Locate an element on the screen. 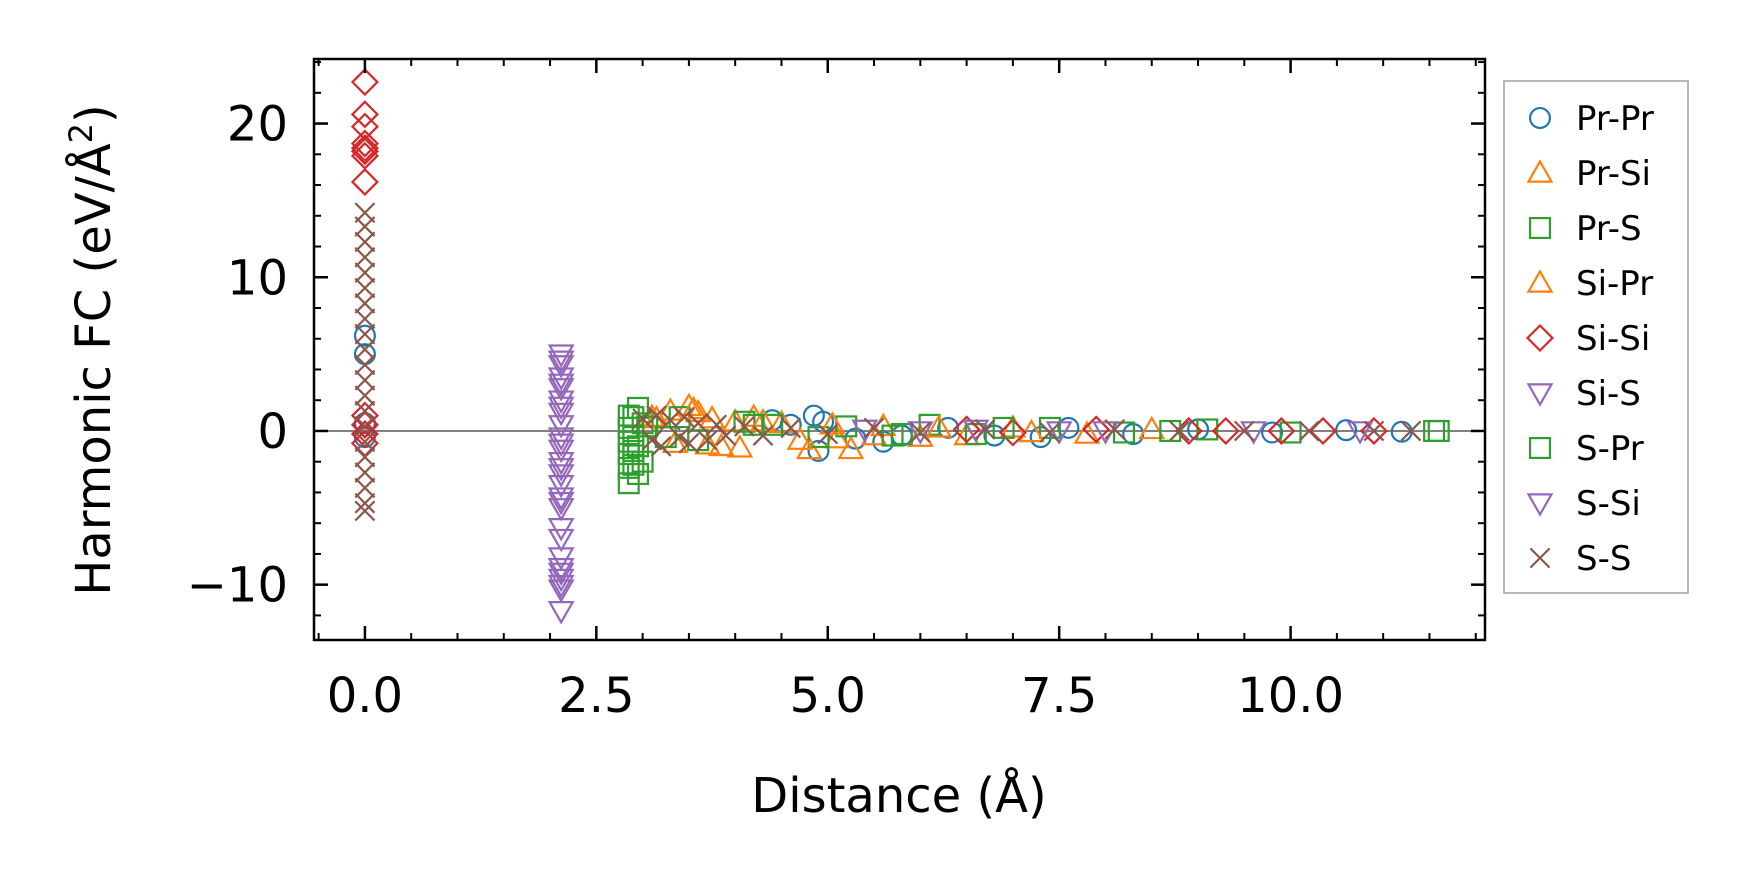 This screenshot has height=883, width=1742. y-tick-label: −10 is located at coordinates (237, 586).